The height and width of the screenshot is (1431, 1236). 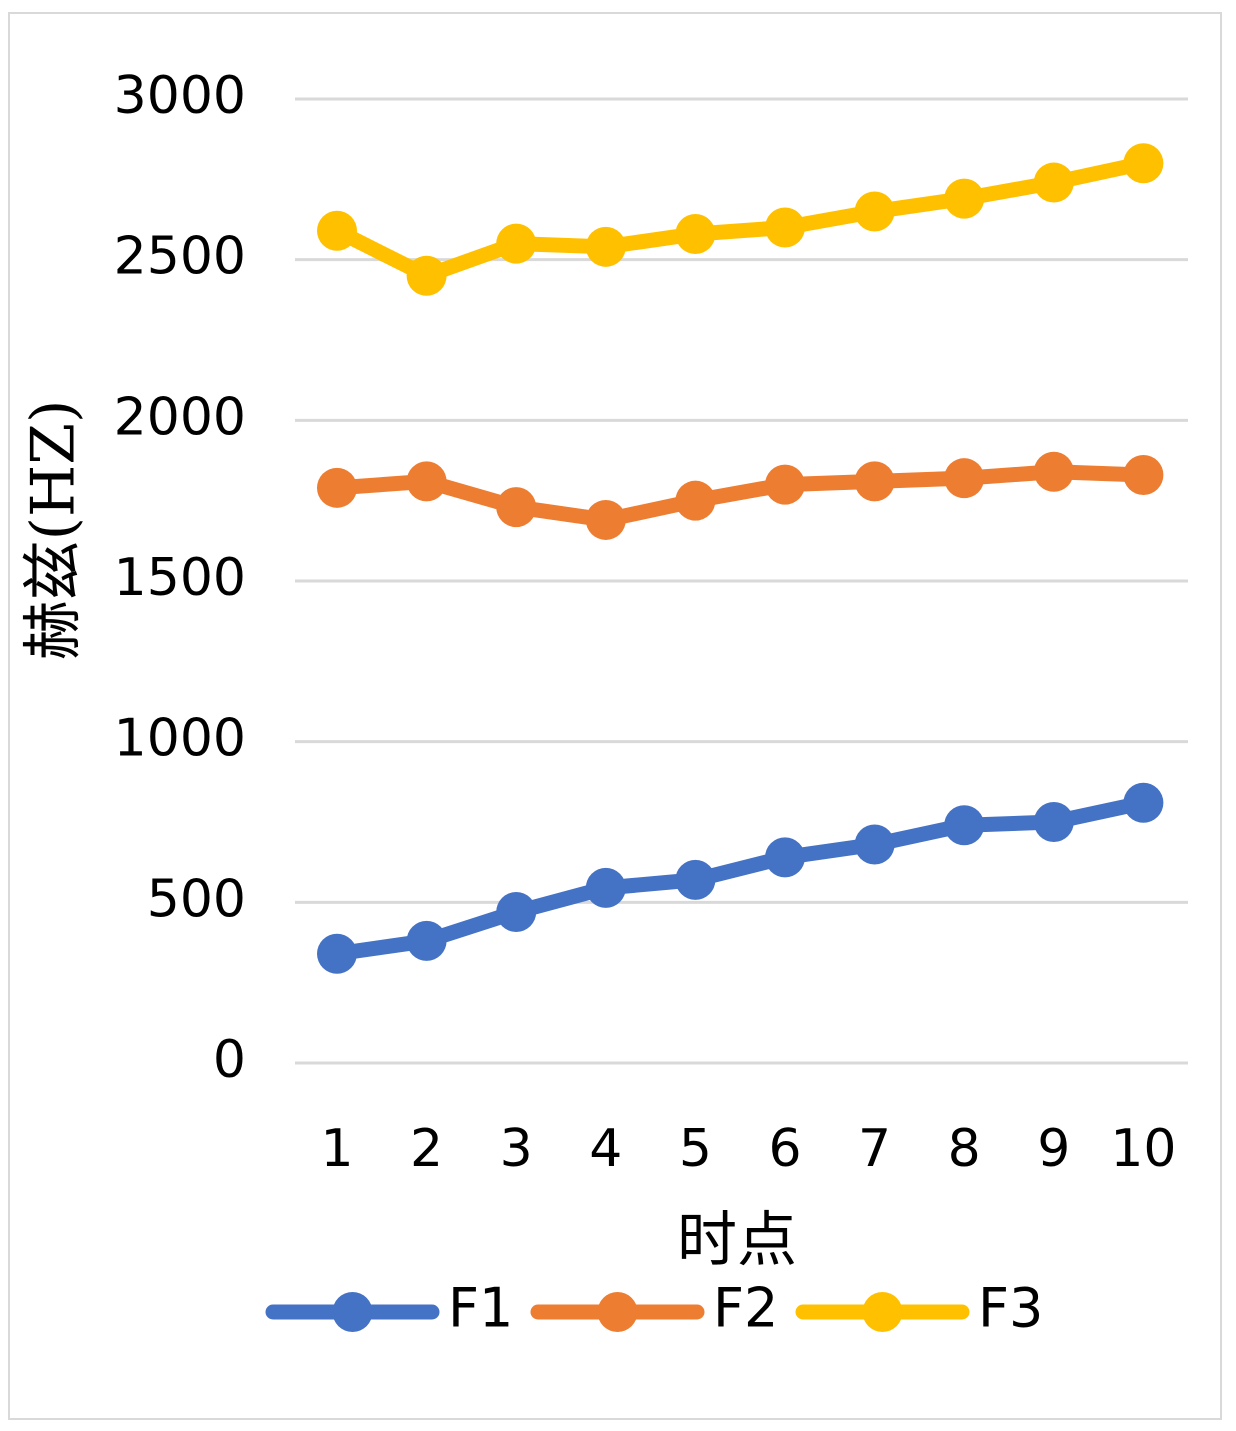 What do you see at coordinates (964, 1149) in the screenshot?
I see `x-tick-label: 8` at bounding box center [964, 1149].